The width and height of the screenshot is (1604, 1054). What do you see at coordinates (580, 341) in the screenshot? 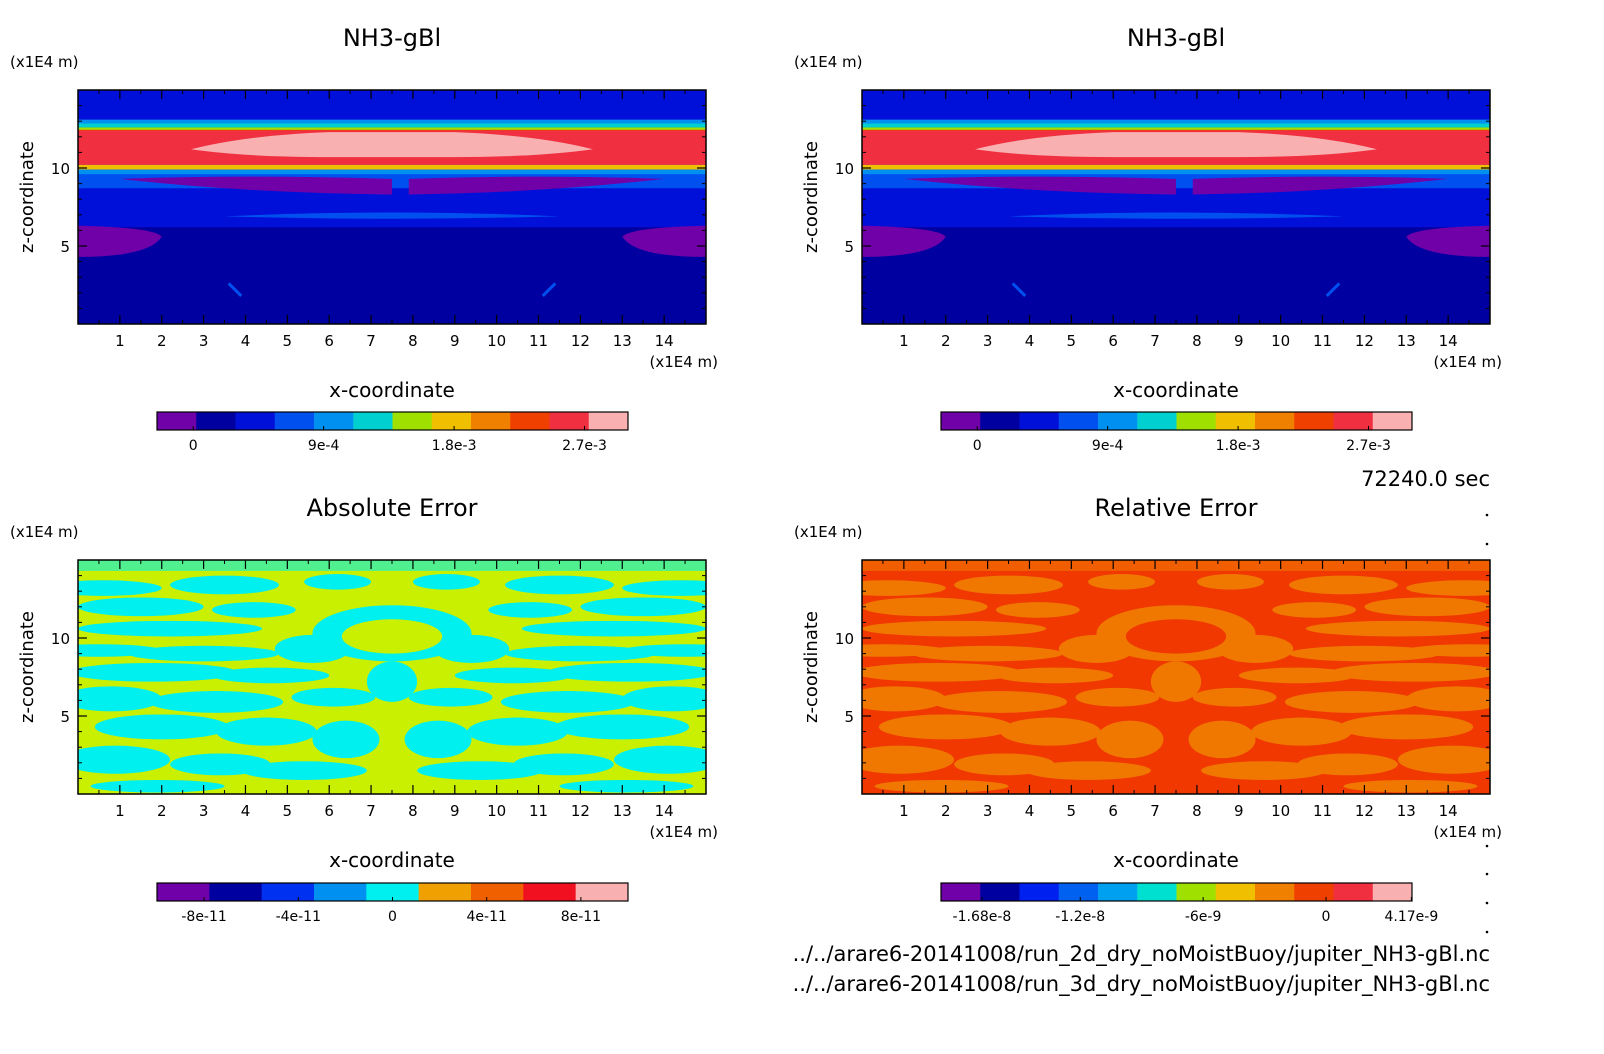
I see `x-tick-label: 12` at bounding box center [580, 341].